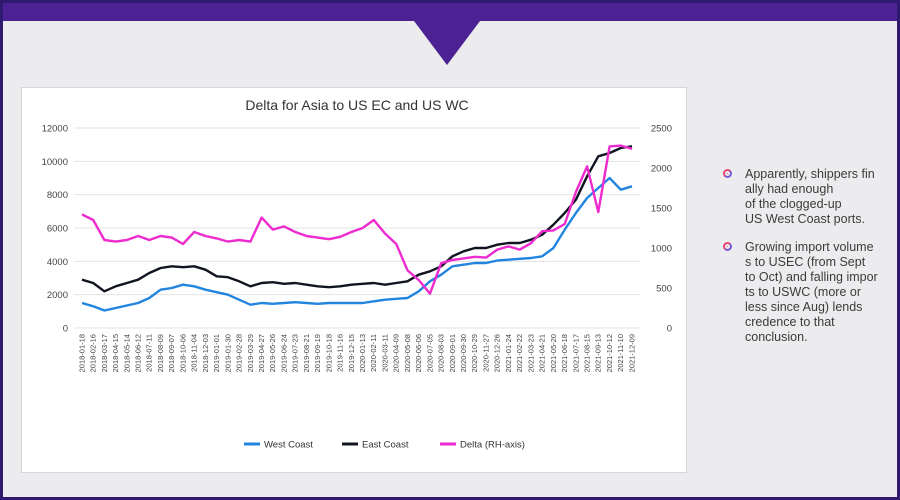 The height and width of the screenshot is (500, 900). I want to click on x-axis-tick-label: 2021-08-15, so click(587, 353).